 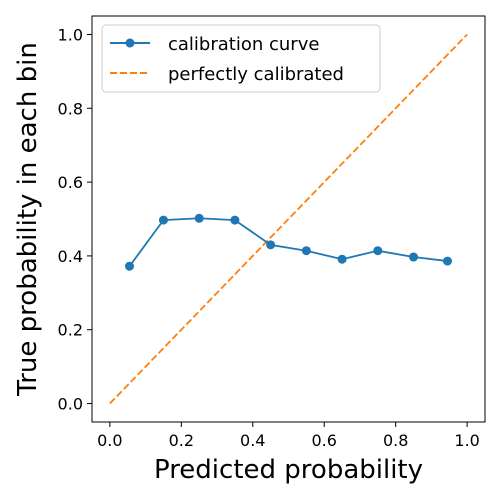 I want to click on x-tick-label: 1.0, so click(x=466, y=440).